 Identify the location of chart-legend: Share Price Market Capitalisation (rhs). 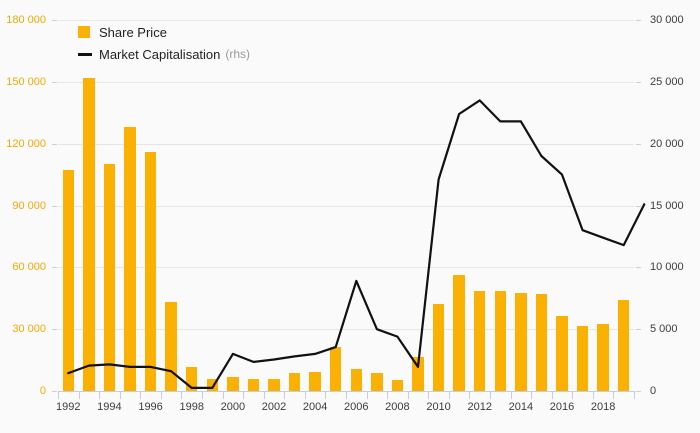
(164, 44).